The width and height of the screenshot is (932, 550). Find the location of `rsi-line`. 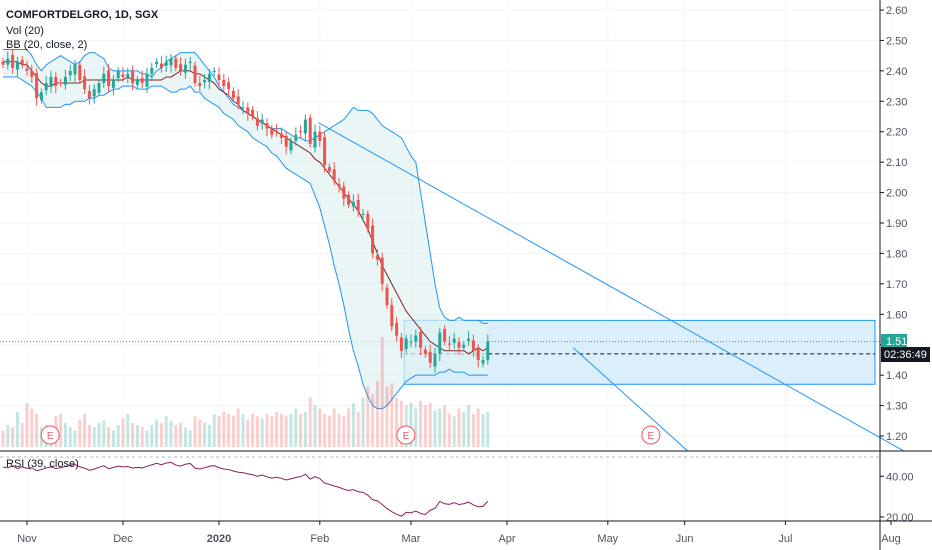

rsi-line is located at coordinates (245, 489).